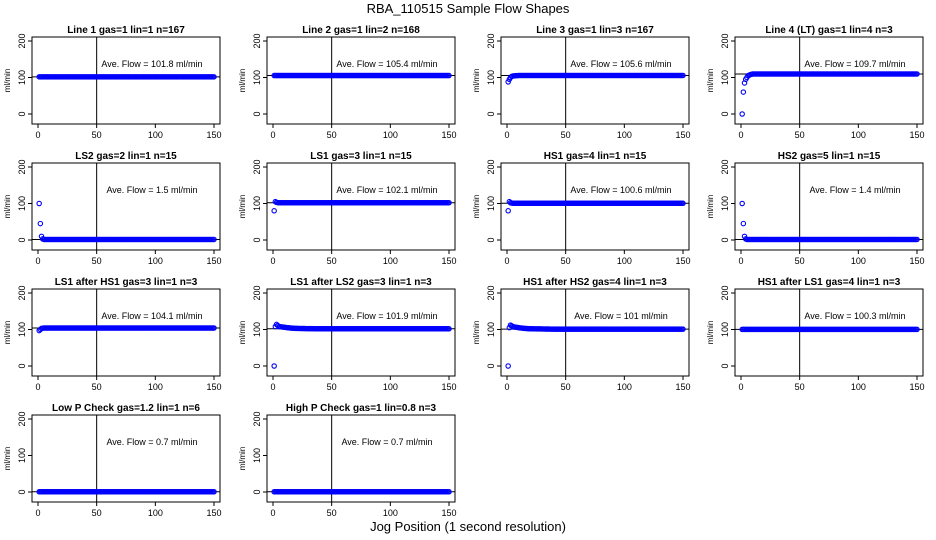 The width and height of the screenshot is (936, 540). I want to click on average-flow-label: Ave. Flow = 0.7 ml/min, so click(386, 442).